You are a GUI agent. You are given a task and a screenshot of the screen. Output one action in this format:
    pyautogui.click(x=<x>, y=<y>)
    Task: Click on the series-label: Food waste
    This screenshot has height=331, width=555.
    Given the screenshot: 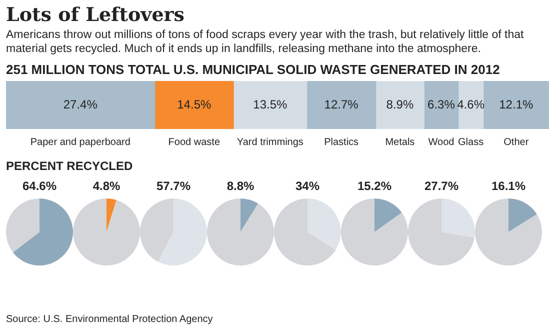 What is the action you would take?
    pyautogui.click(x=194, y=142)
    